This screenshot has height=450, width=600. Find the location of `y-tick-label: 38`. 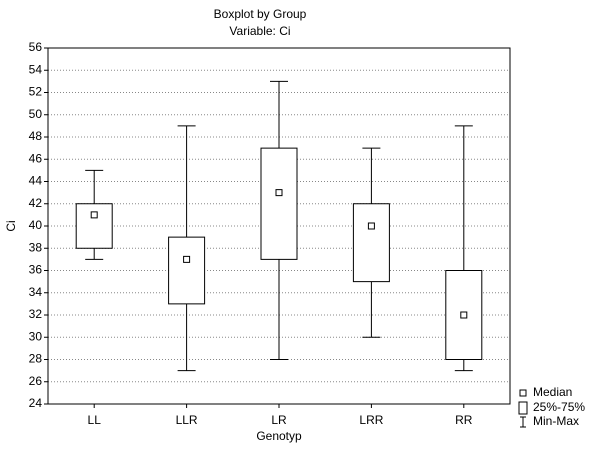

y-tick-label: 38 is located at coordinates (36, 247).